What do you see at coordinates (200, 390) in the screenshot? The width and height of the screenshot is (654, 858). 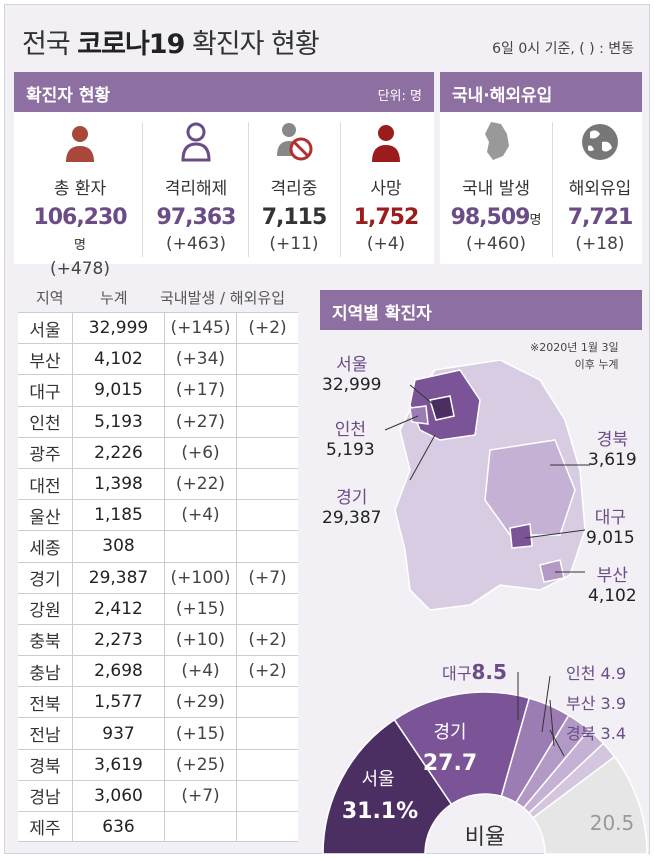 I see `domestic-cell: (+17)` at bounding box center [200, 390].